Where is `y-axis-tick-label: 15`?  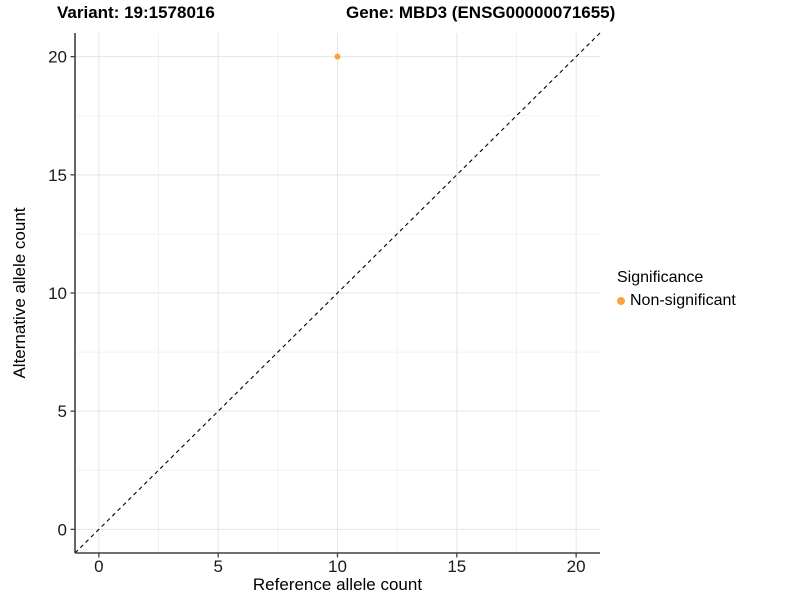 y-axis-tick-label: 15 is located at coordinates (57, 175).